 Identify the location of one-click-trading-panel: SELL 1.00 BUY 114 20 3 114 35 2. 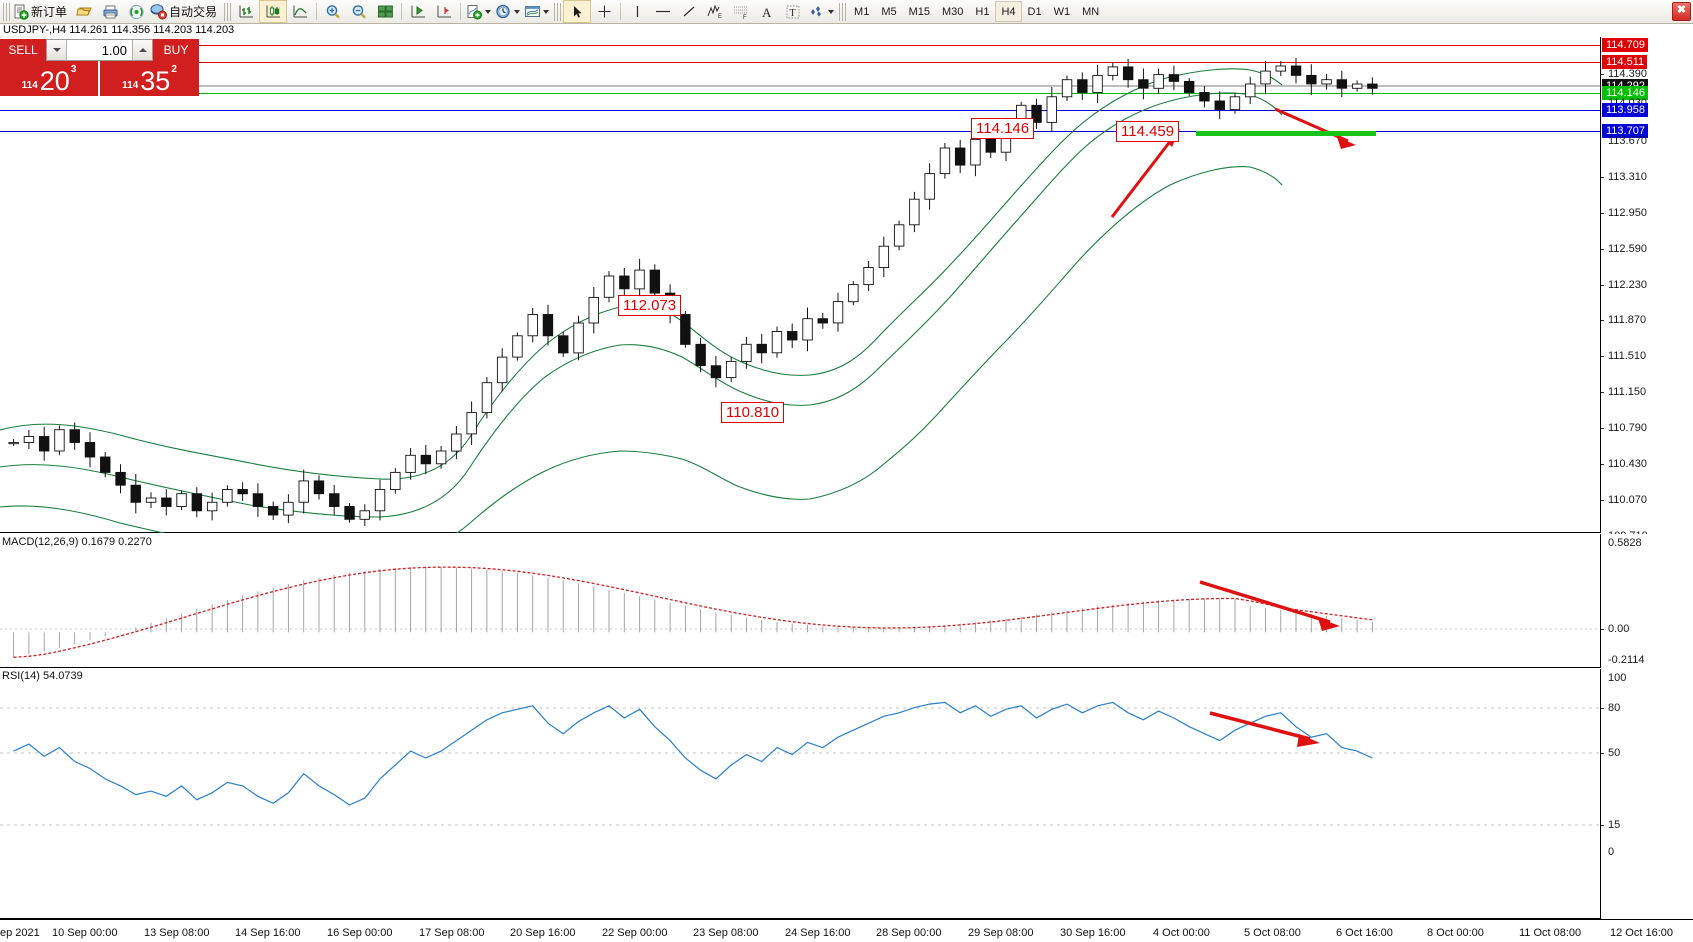
(99, 67).